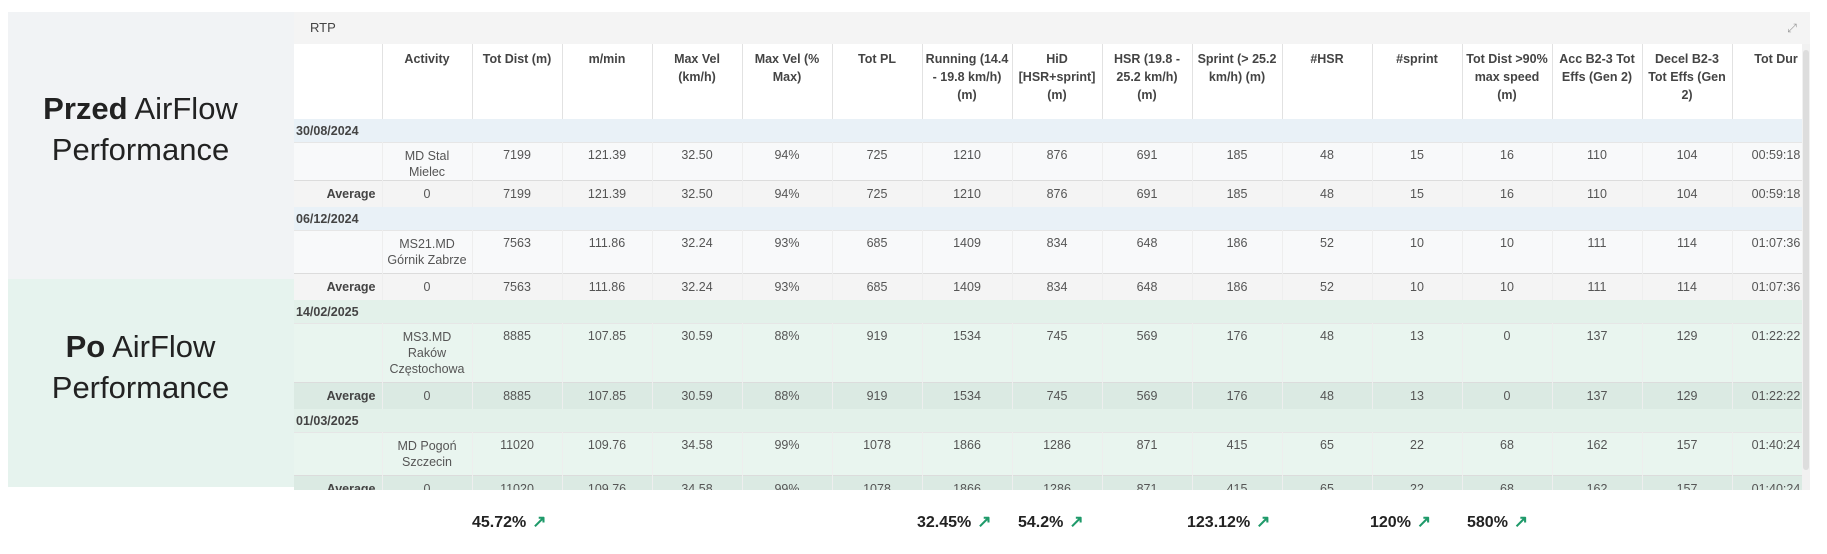 The width and height of the screenshot is (1827, 554). I want to click on column-header: Tot Dist (m), so click(517, 81).